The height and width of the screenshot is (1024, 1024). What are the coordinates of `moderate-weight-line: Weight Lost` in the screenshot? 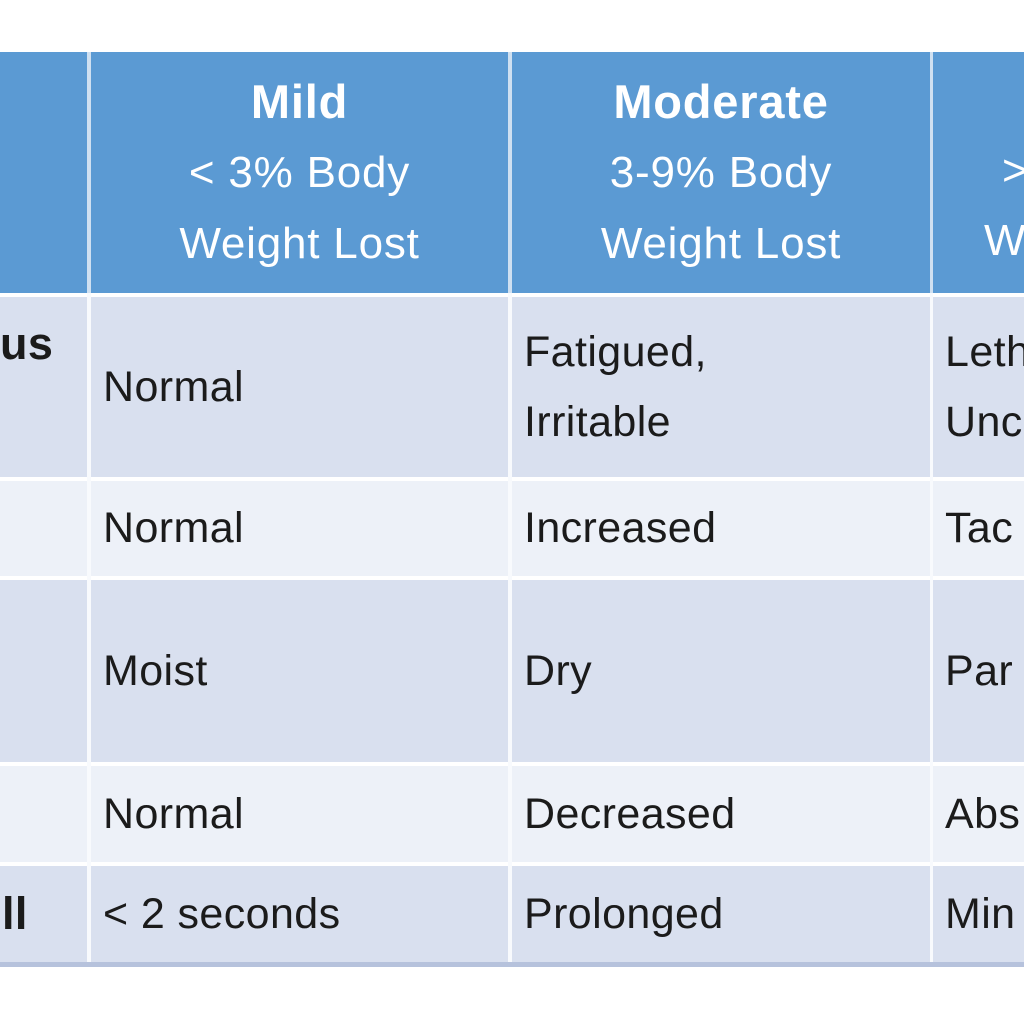 It's located at (721, 243).